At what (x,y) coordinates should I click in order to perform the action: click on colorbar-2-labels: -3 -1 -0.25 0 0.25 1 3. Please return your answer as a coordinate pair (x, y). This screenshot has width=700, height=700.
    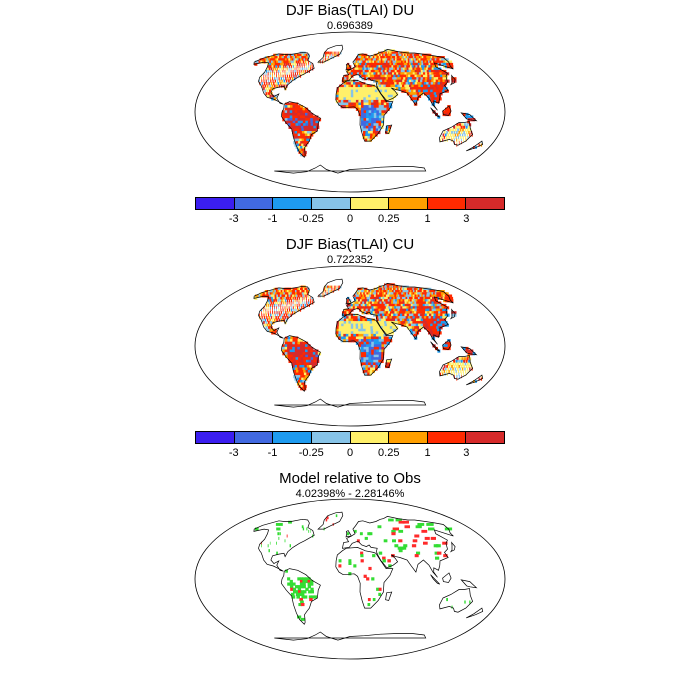
    Looking at the image, I should click on (350, 454).